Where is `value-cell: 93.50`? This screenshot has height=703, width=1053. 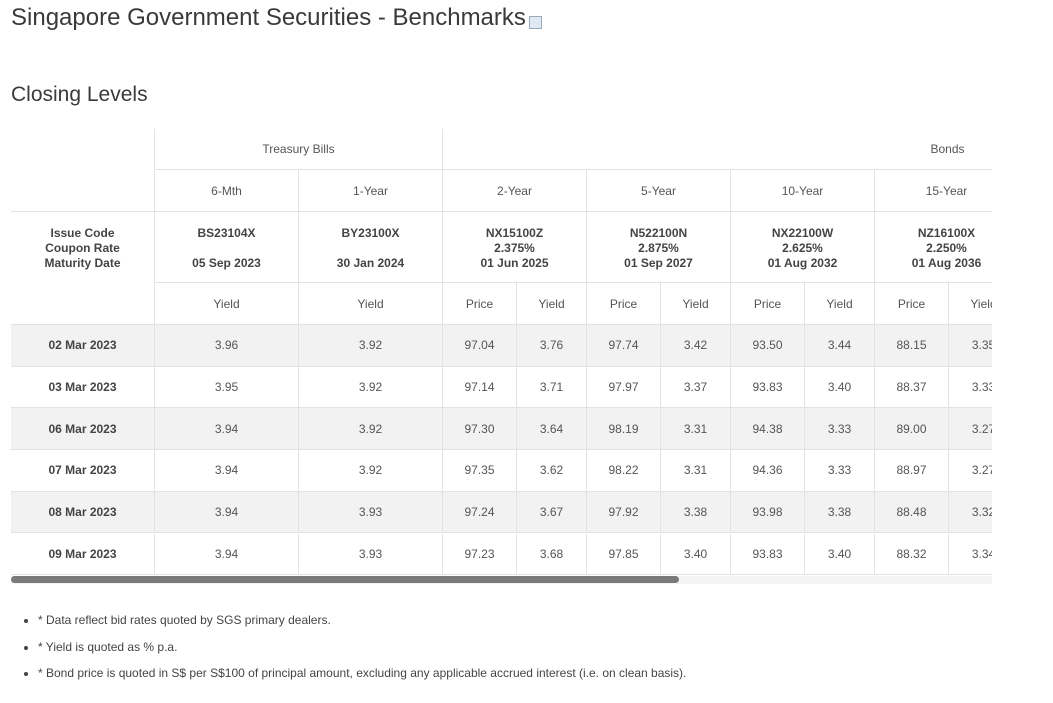 value-cell: 93.50 is located at coordinates (768, 346).